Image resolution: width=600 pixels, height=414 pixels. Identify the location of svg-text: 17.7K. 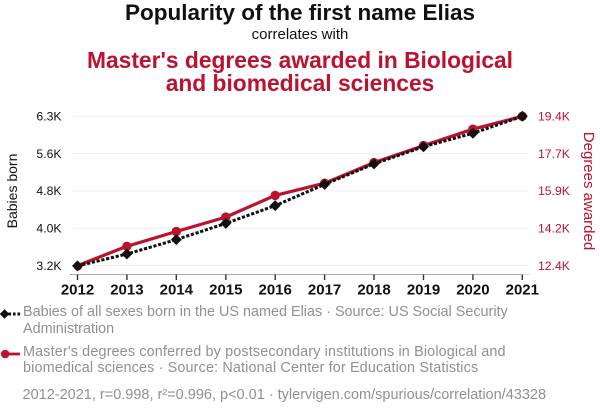
(554, 154).